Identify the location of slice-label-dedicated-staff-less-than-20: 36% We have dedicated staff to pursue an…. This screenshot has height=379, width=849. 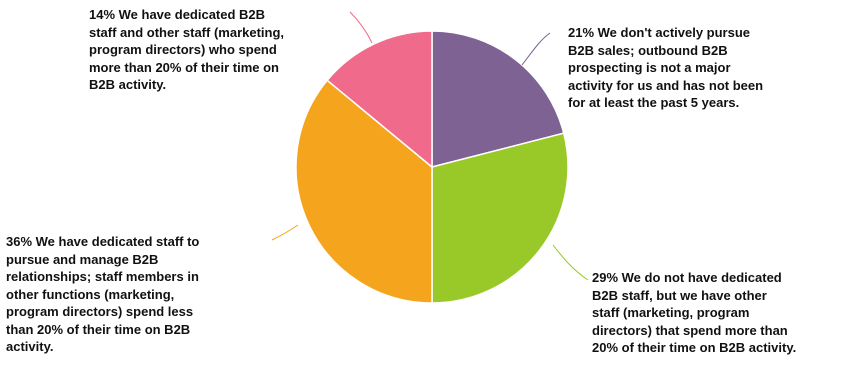
(103, 294).